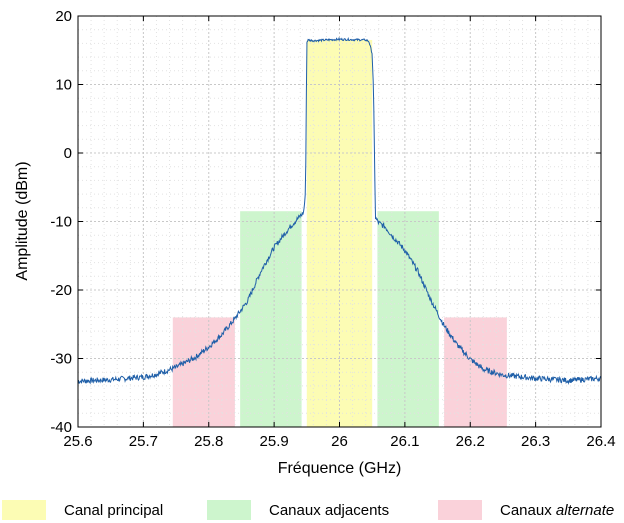  I want to click on y-tick-label: -20, so click(61, 290).